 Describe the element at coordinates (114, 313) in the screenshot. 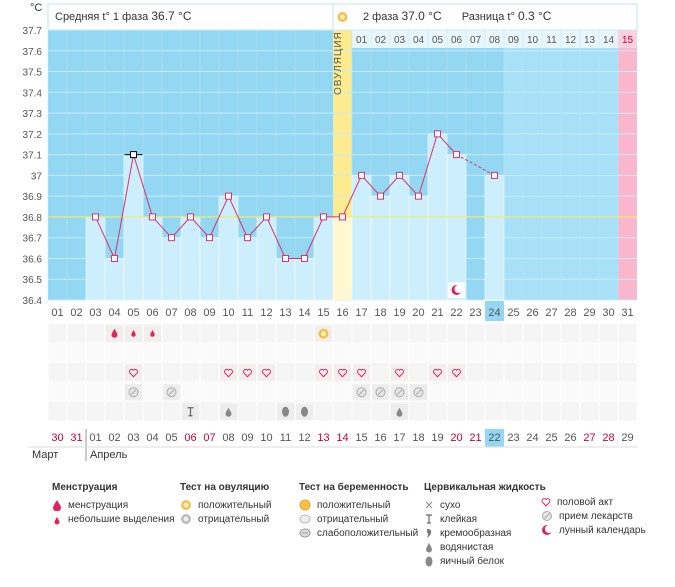

I see `cycle-day-label: 04` at that location.